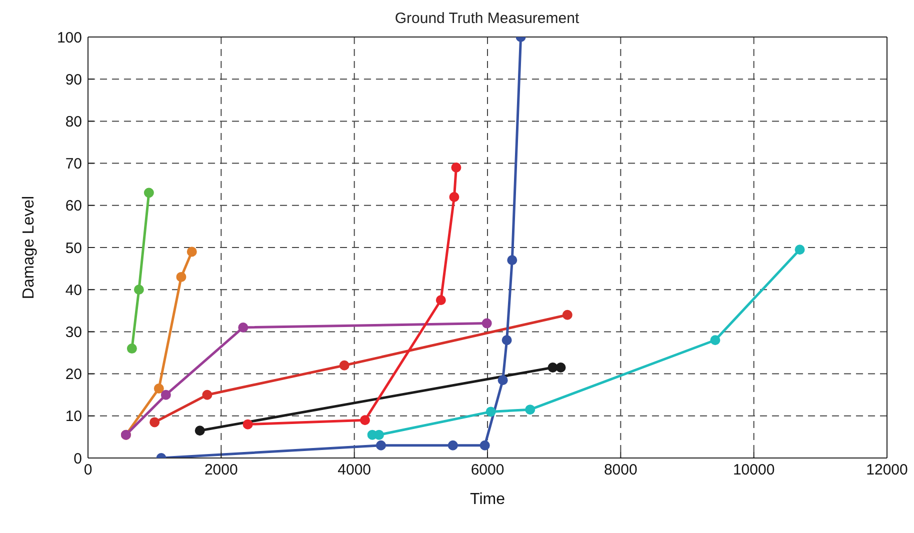 The height and width of the screenshot is (533, 914). Describe the element at coordinates (887, 470) in the screenshot. I see `x-tick-label: 12000` at that location.